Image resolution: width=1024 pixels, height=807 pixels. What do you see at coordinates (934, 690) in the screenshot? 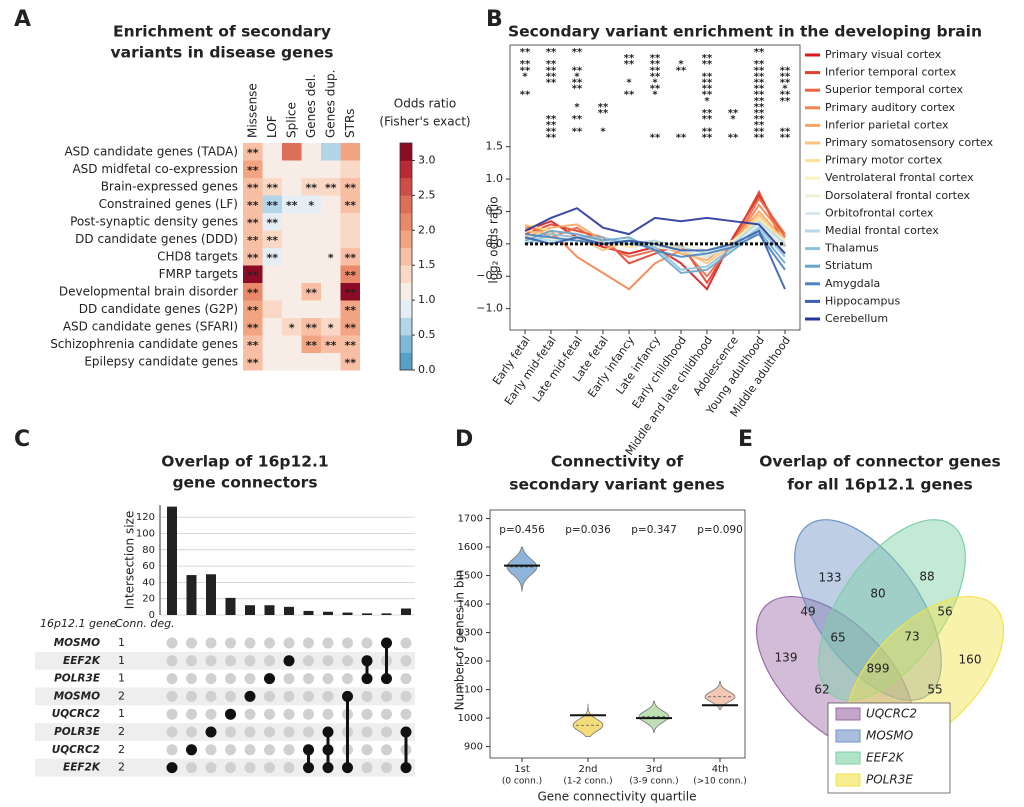
I see `region-count: 55` at bounding box center [934, 690].